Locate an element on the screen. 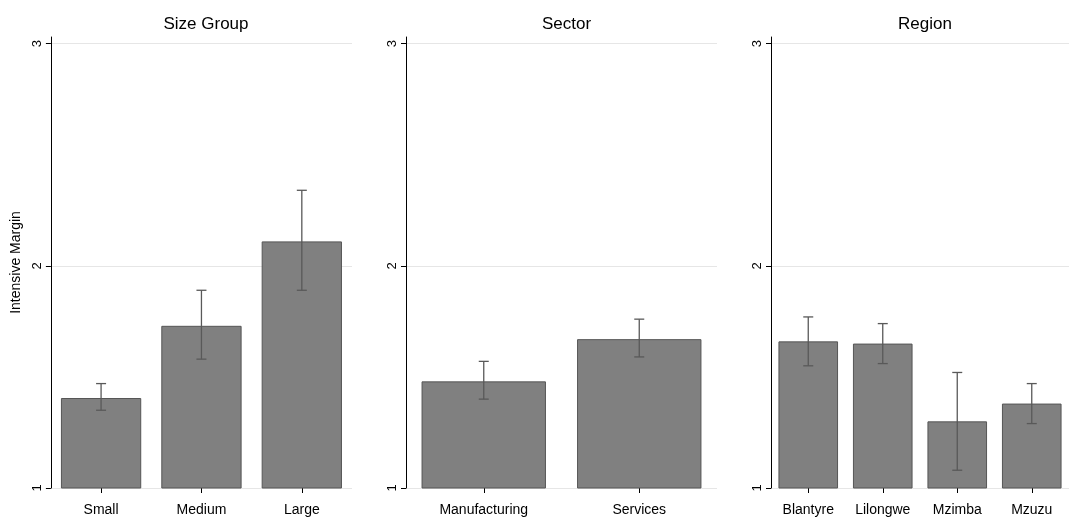 The image size is (1079, 523). x-tick-label: Mzimba is located at coordinates (957, 509).